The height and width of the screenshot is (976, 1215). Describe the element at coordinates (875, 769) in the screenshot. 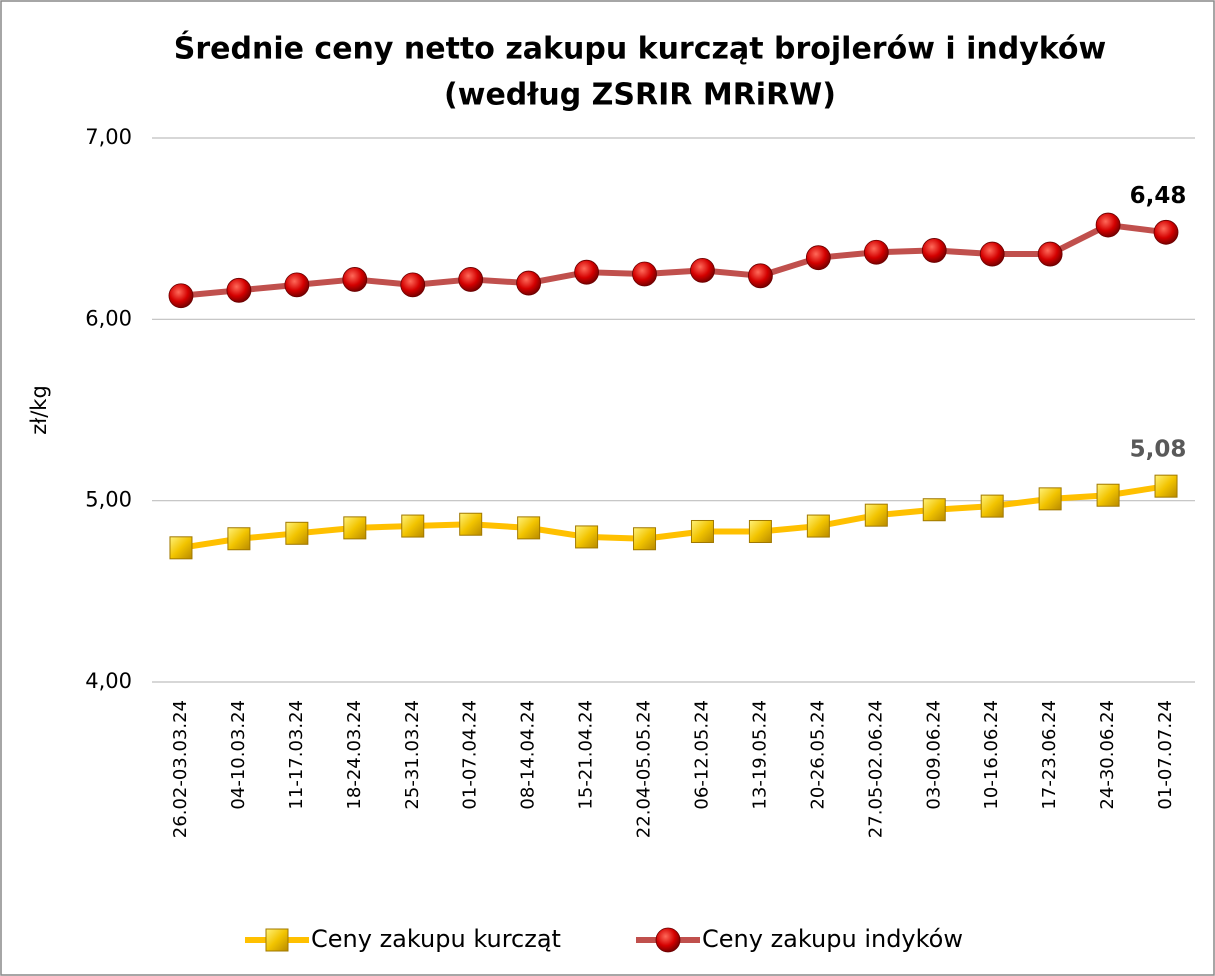

I see `x-tick-label: 27.05-02.06.24` at that location.